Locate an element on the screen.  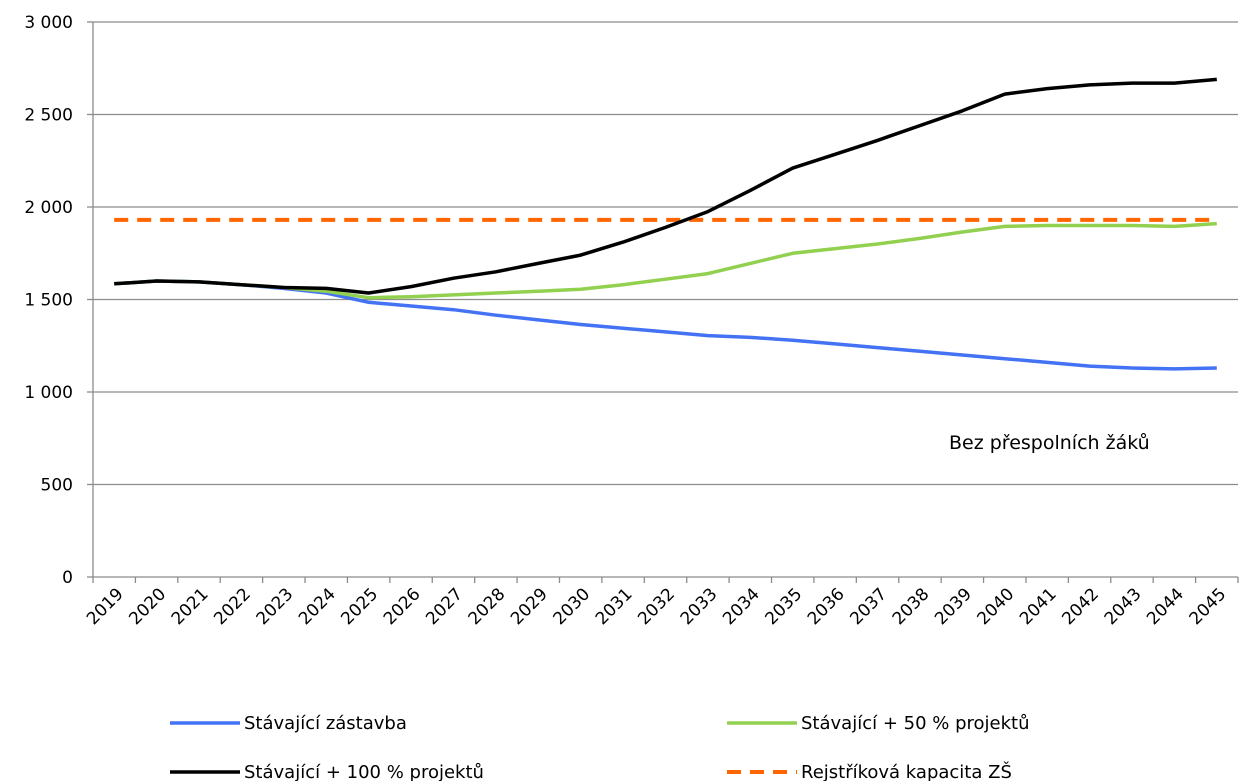
legend-label: Stávající + 50 % projektů is located at coordinates (915, 723).